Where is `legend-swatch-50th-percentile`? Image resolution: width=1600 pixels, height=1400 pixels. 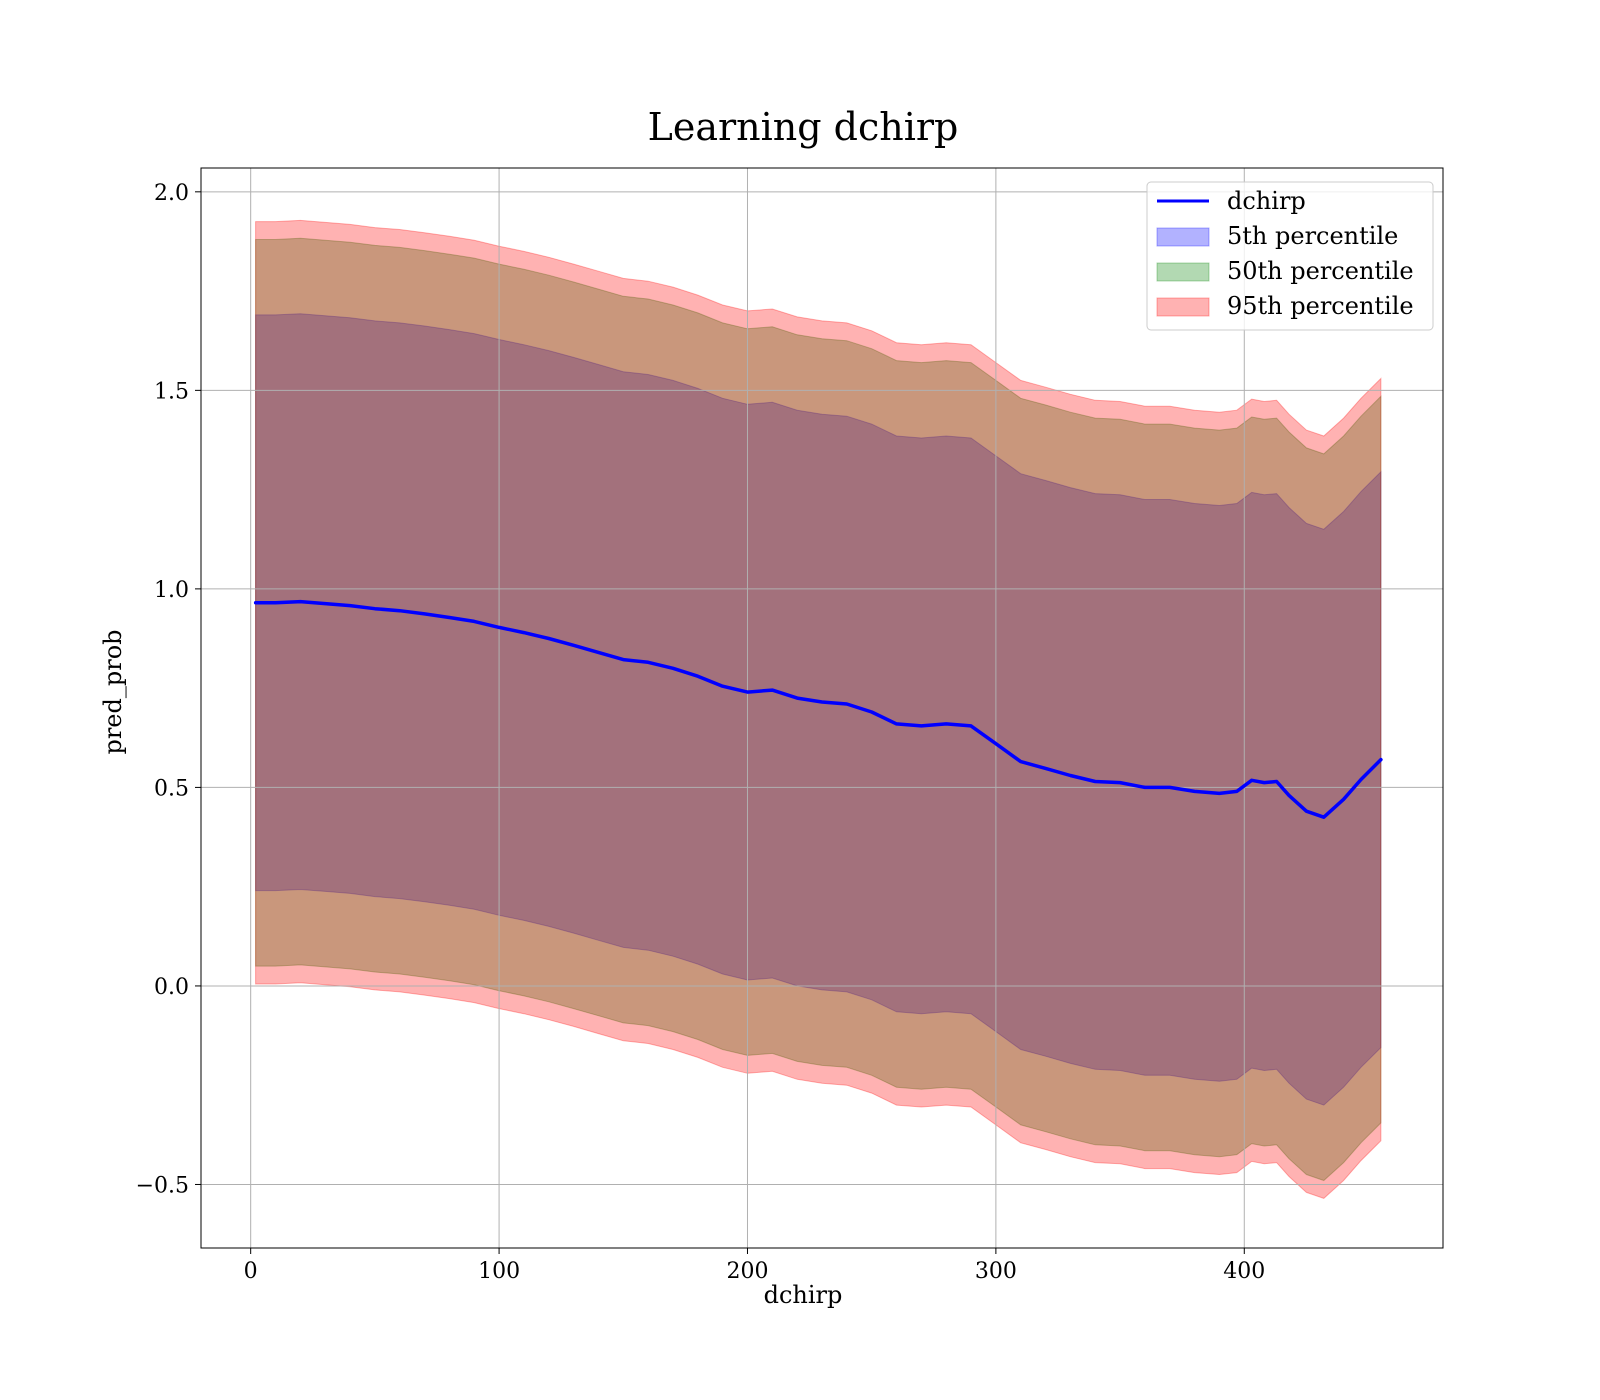 legend-swatch-50th-percentile is located at coordinates (1183, 272).